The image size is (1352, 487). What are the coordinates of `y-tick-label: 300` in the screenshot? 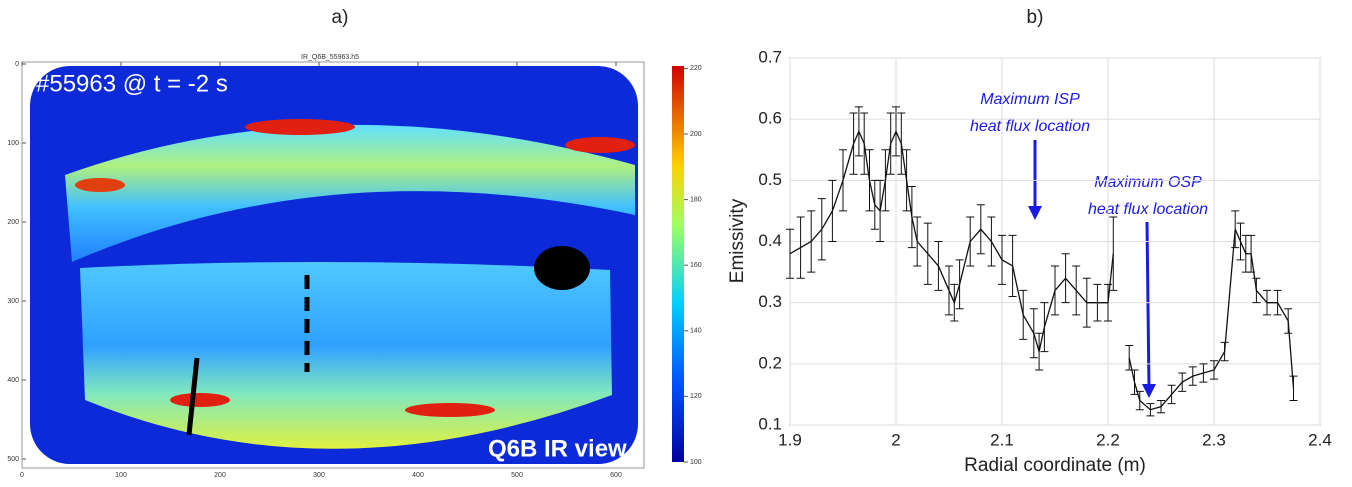 It's located at (13, 301).